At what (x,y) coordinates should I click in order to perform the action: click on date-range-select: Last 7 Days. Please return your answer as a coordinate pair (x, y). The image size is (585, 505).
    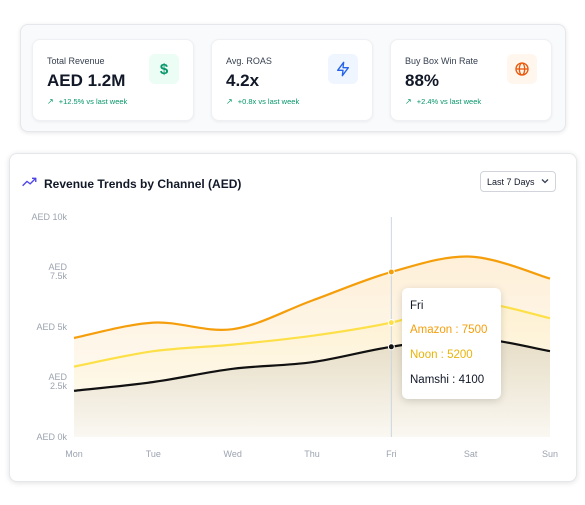
    Looking at the image, I should click on (518, 181).